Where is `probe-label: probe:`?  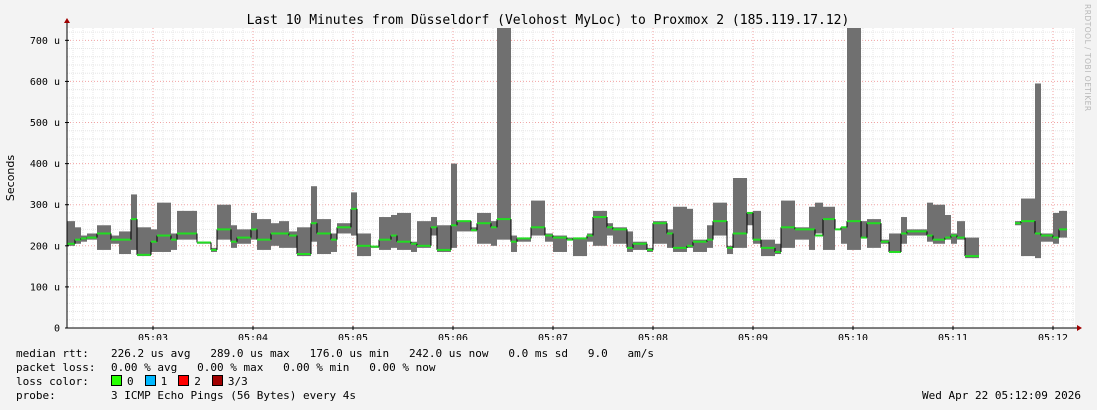 probe-label: probe: is located at coordinates (36, 395).